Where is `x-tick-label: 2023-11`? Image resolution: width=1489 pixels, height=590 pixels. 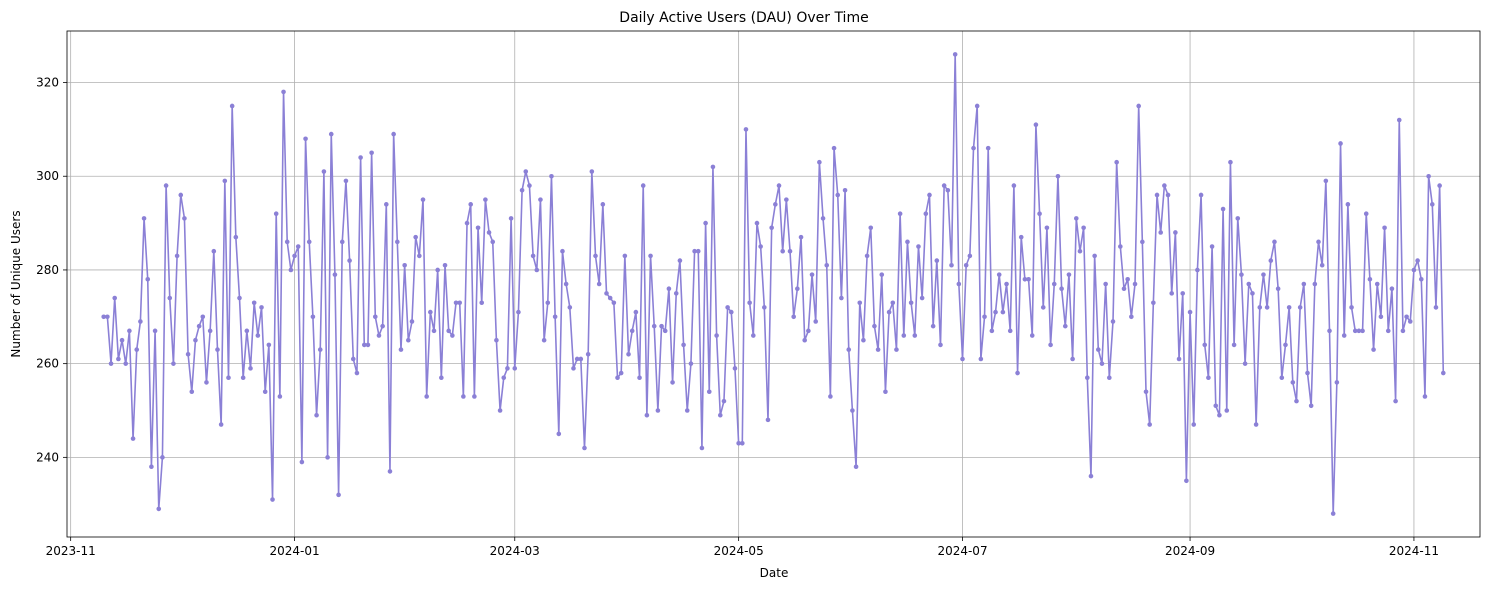 x-tick-label: 2023-11 is located at coordinates (71, 551).